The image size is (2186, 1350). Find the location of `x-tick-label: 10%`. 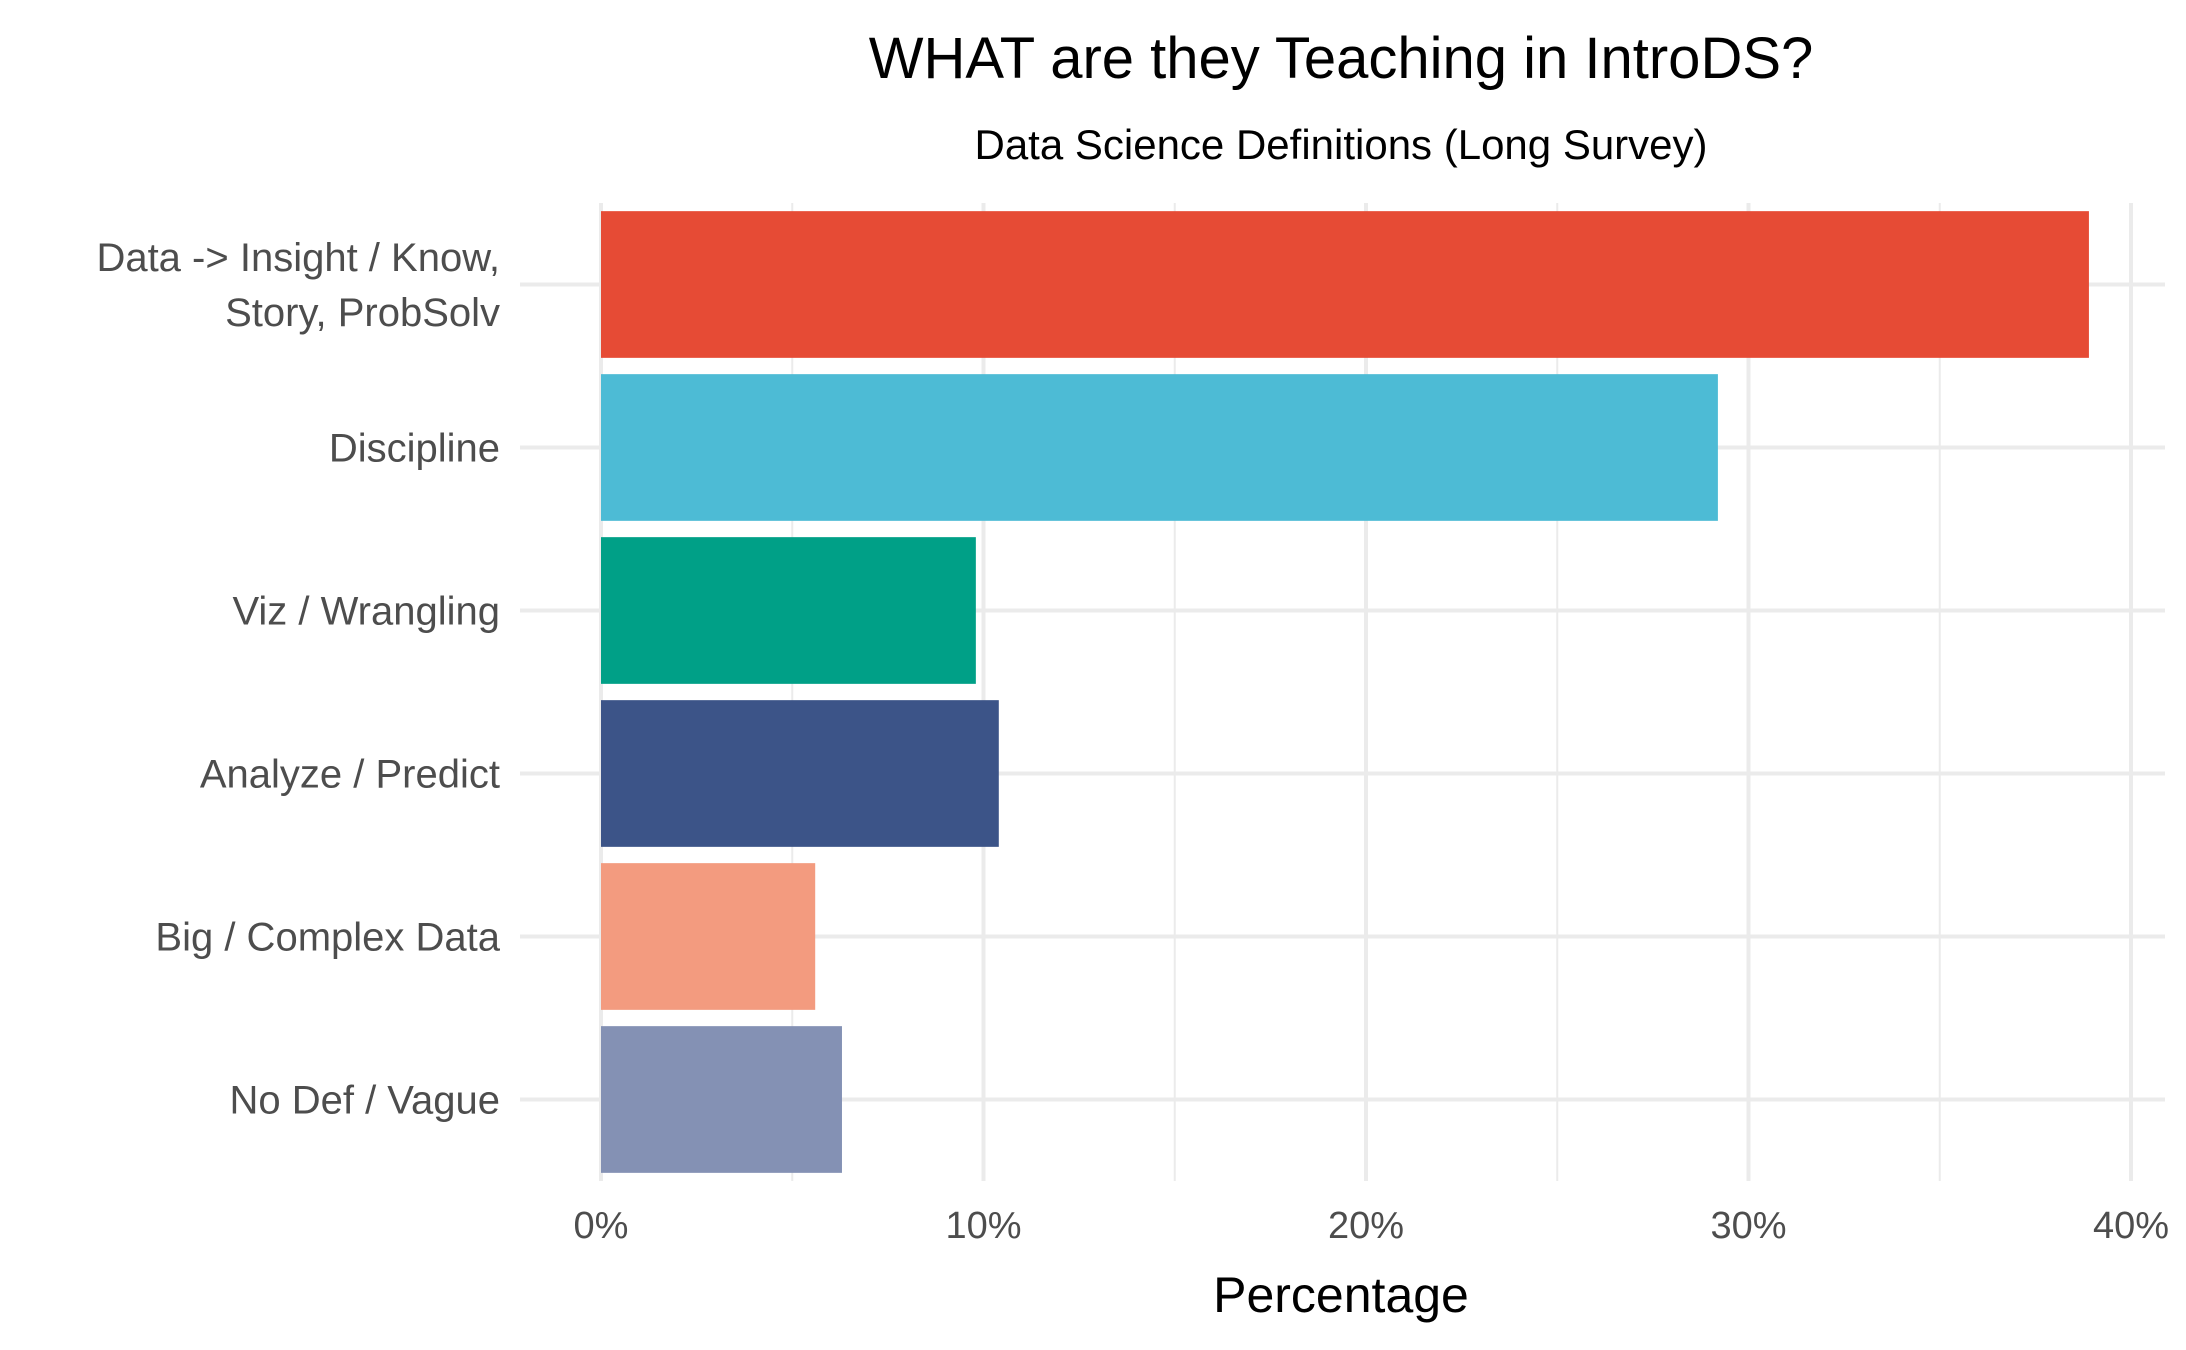

x-tick-label: 10% is located at coordinates (983, 1226).